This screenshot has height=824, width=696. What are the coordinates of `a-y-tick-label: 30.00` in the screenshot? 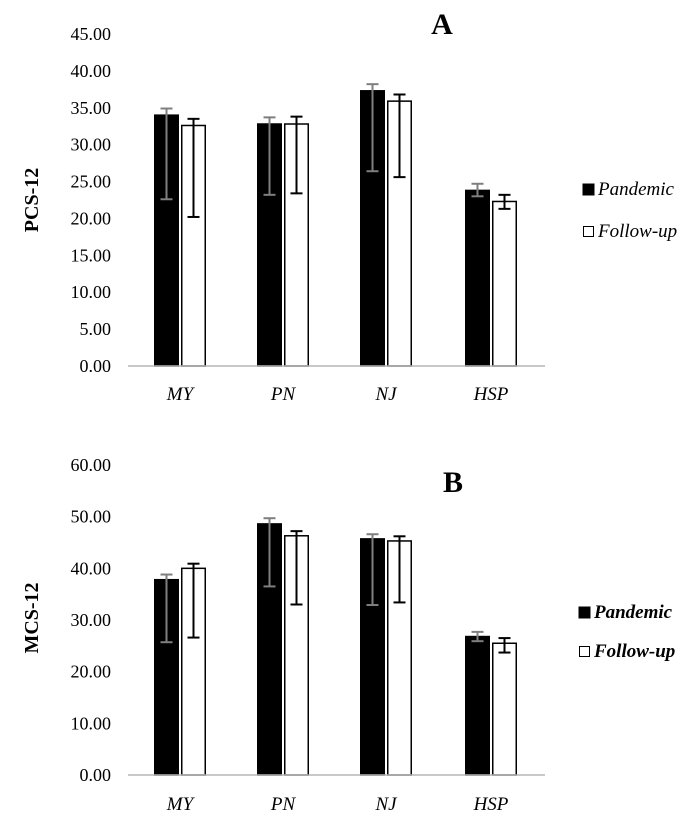 It's located at (91, 145).